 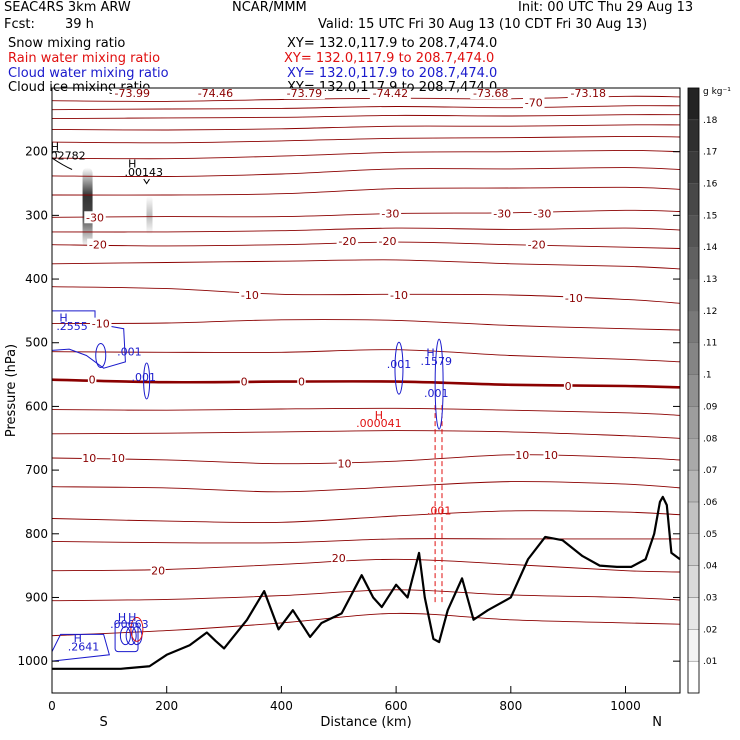 I want to click on init-time: Init: 00 UTC Thu 29 Aug 13, so click(x=606, y=7).